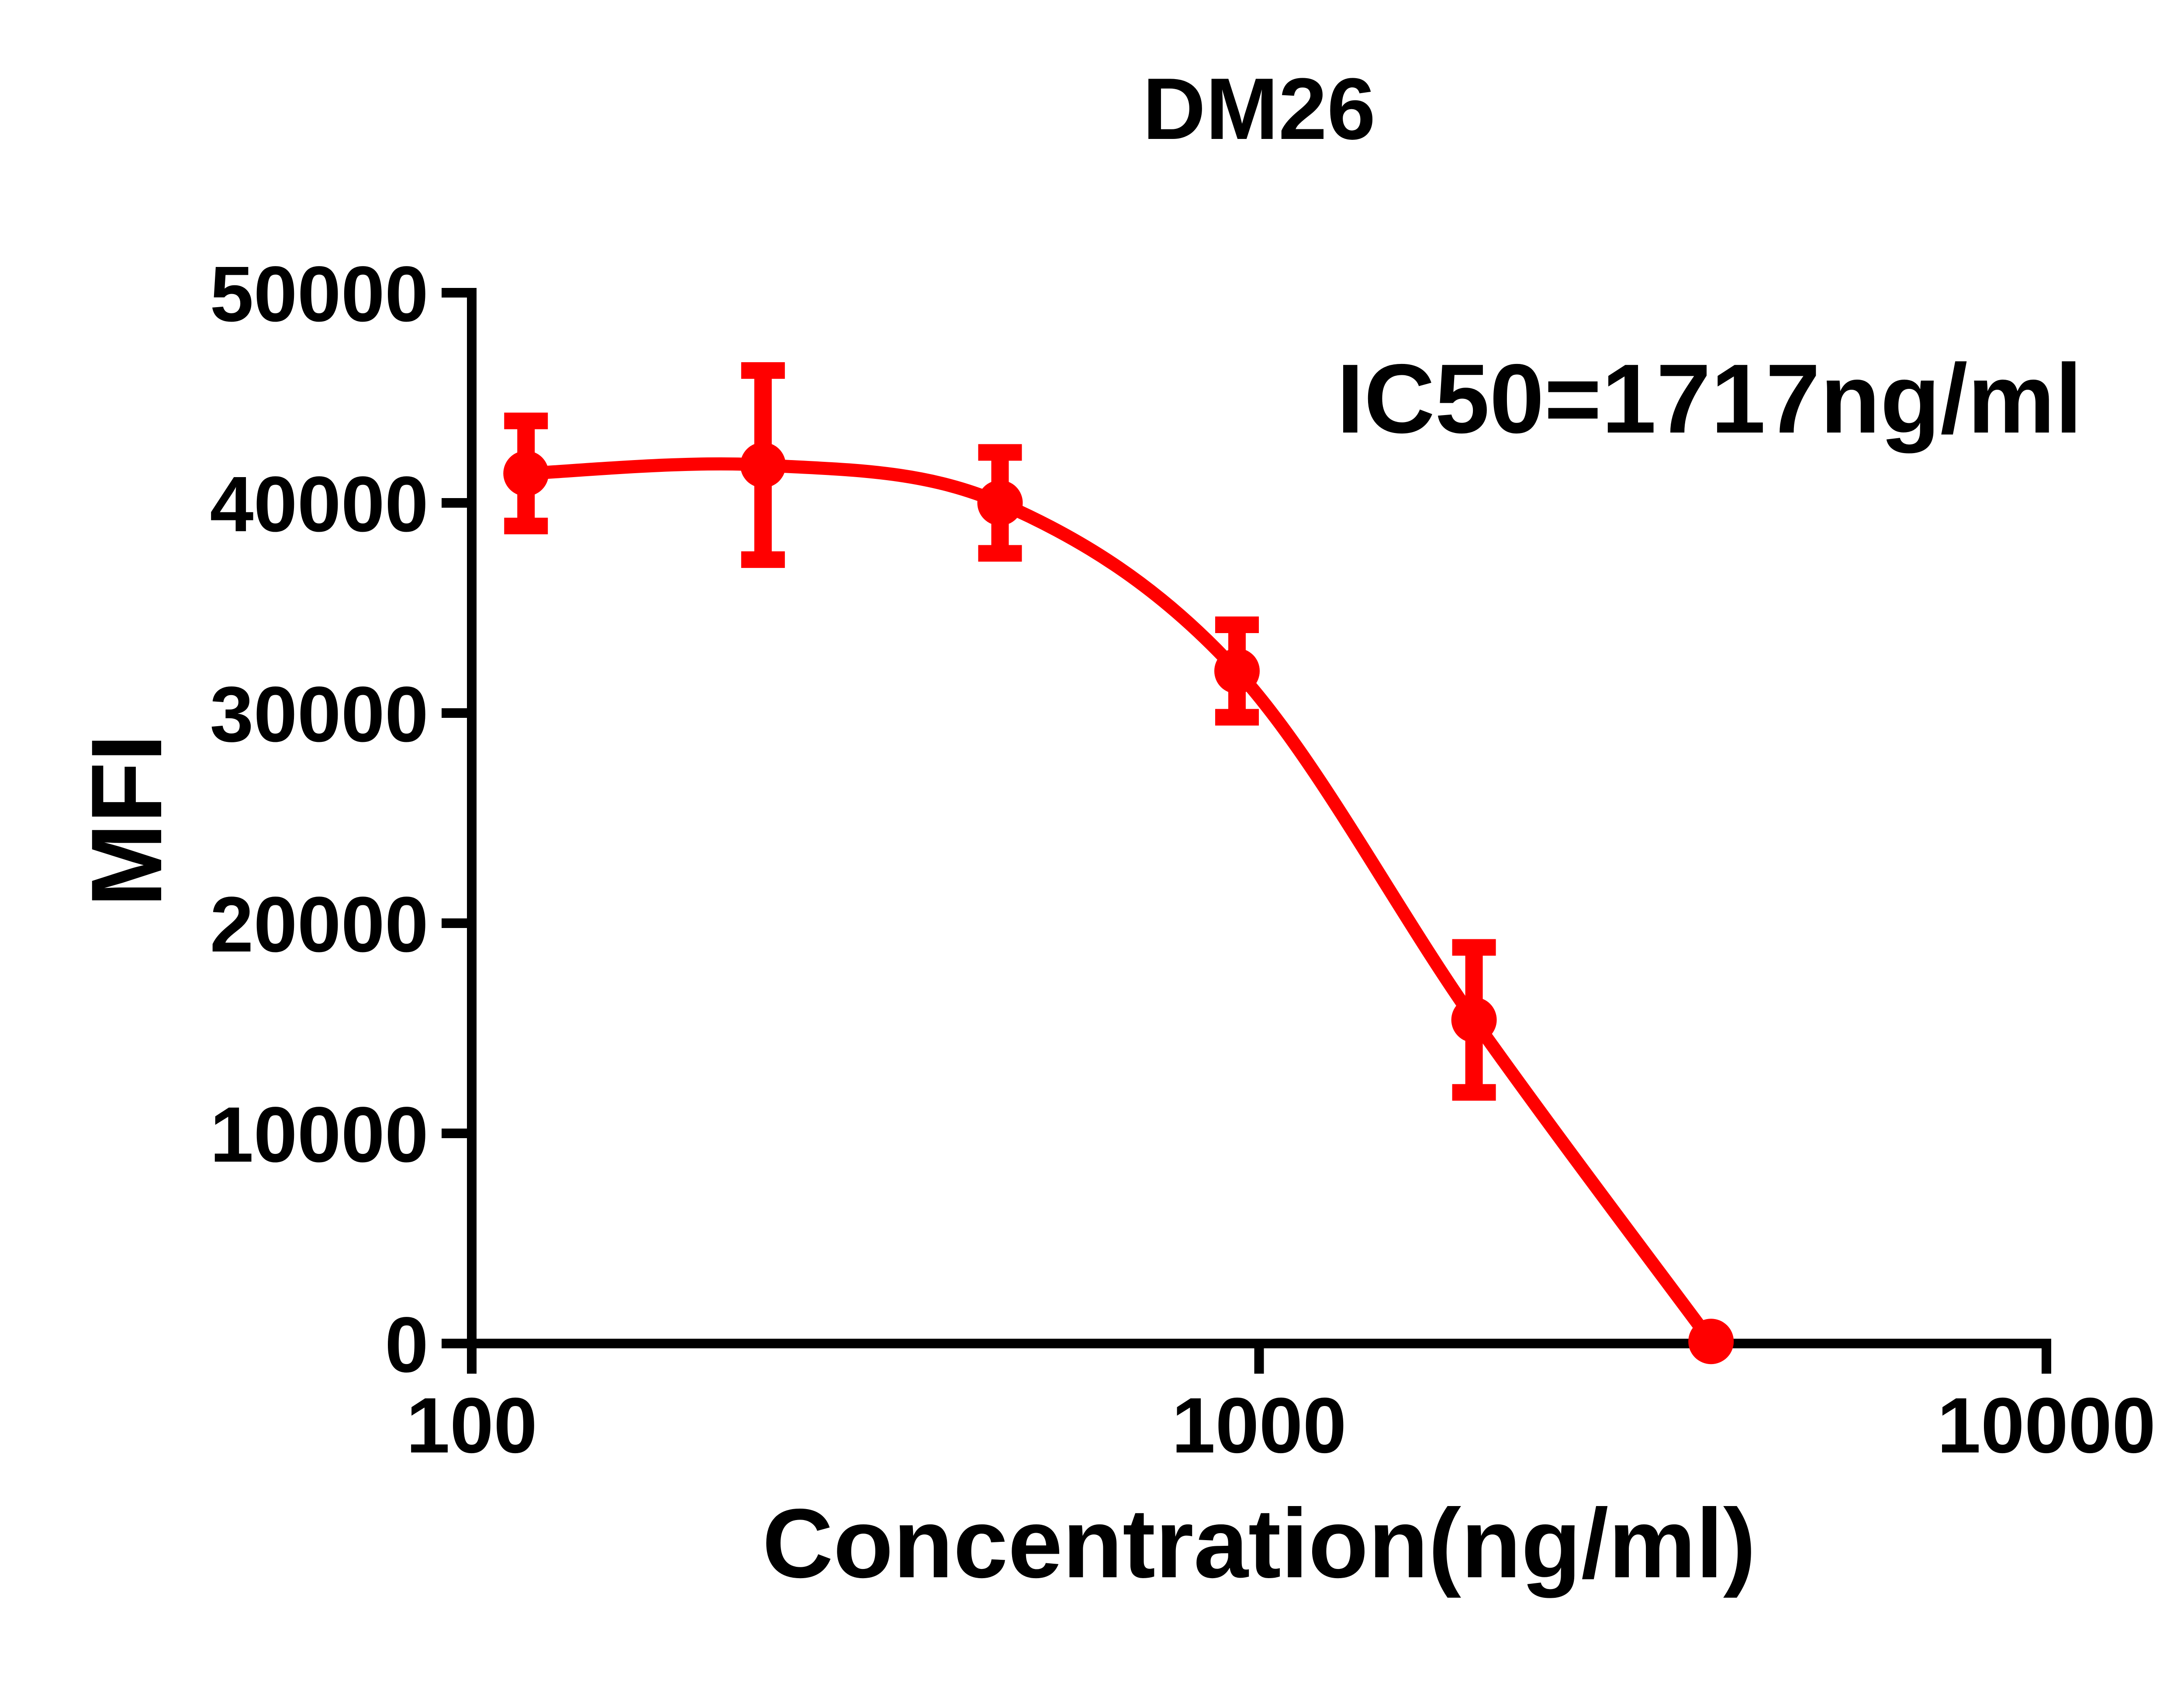 The image size is (2184, 1683). I want to click on y-tick-label: 50000, so click(319, 294).